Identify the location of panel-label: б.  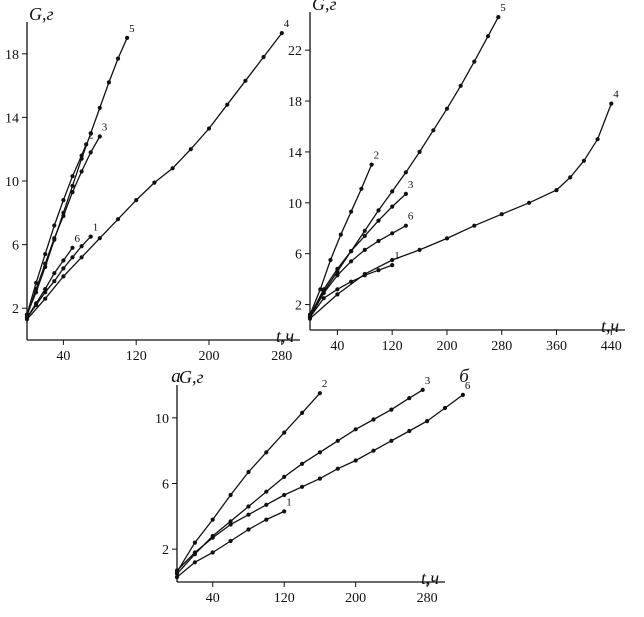
(464, 376).